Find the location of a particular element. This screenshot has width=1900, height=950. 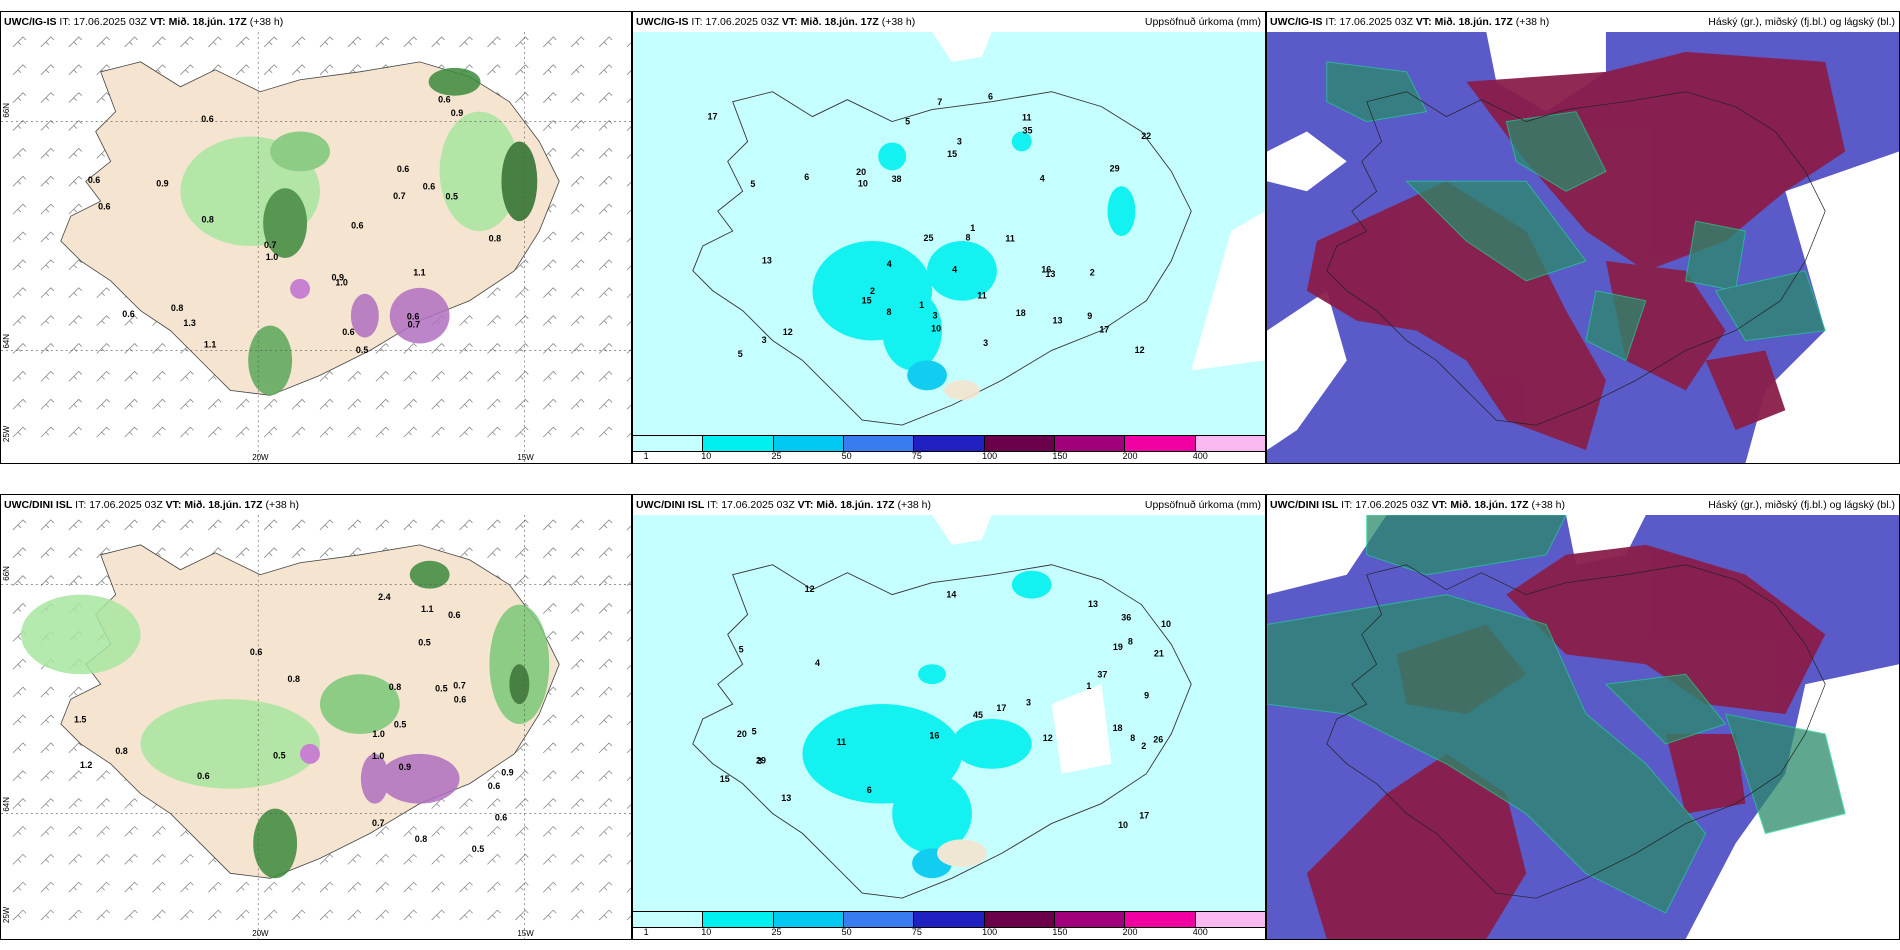

grid-label-lat-64: 64N is located at coordinates (6, 341).